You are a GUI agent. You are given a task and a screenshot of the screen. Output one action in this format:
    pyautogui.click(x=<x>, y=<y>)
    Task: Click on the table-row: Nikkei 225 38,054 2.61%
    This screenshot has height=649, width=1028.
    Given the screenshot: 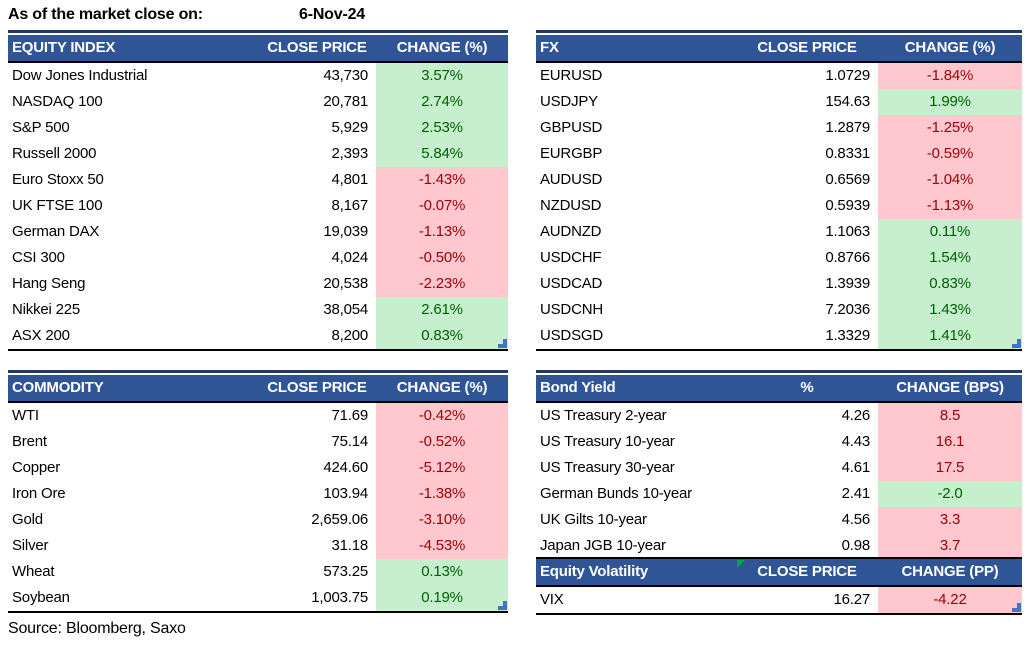 What is the action you would take?
    pyautogui.click(x=258, y=310)
    